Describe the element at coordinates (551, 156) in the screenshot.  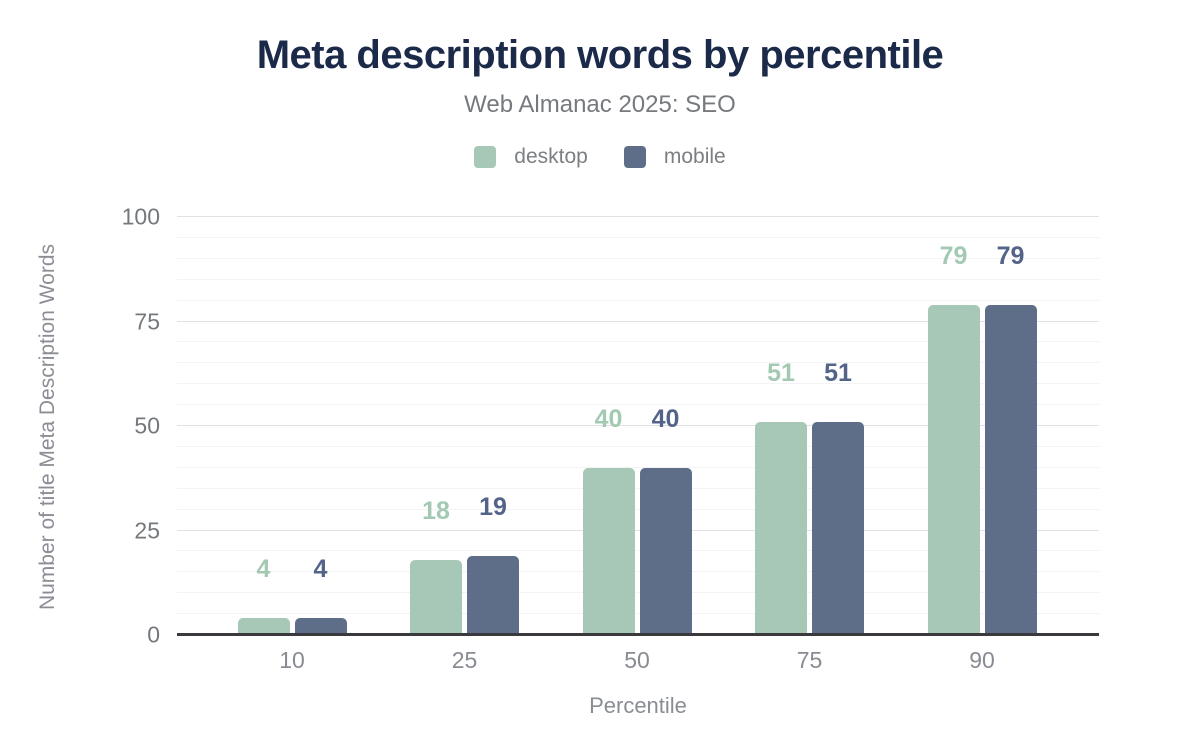
I see `legend-label: desktop` at that location.